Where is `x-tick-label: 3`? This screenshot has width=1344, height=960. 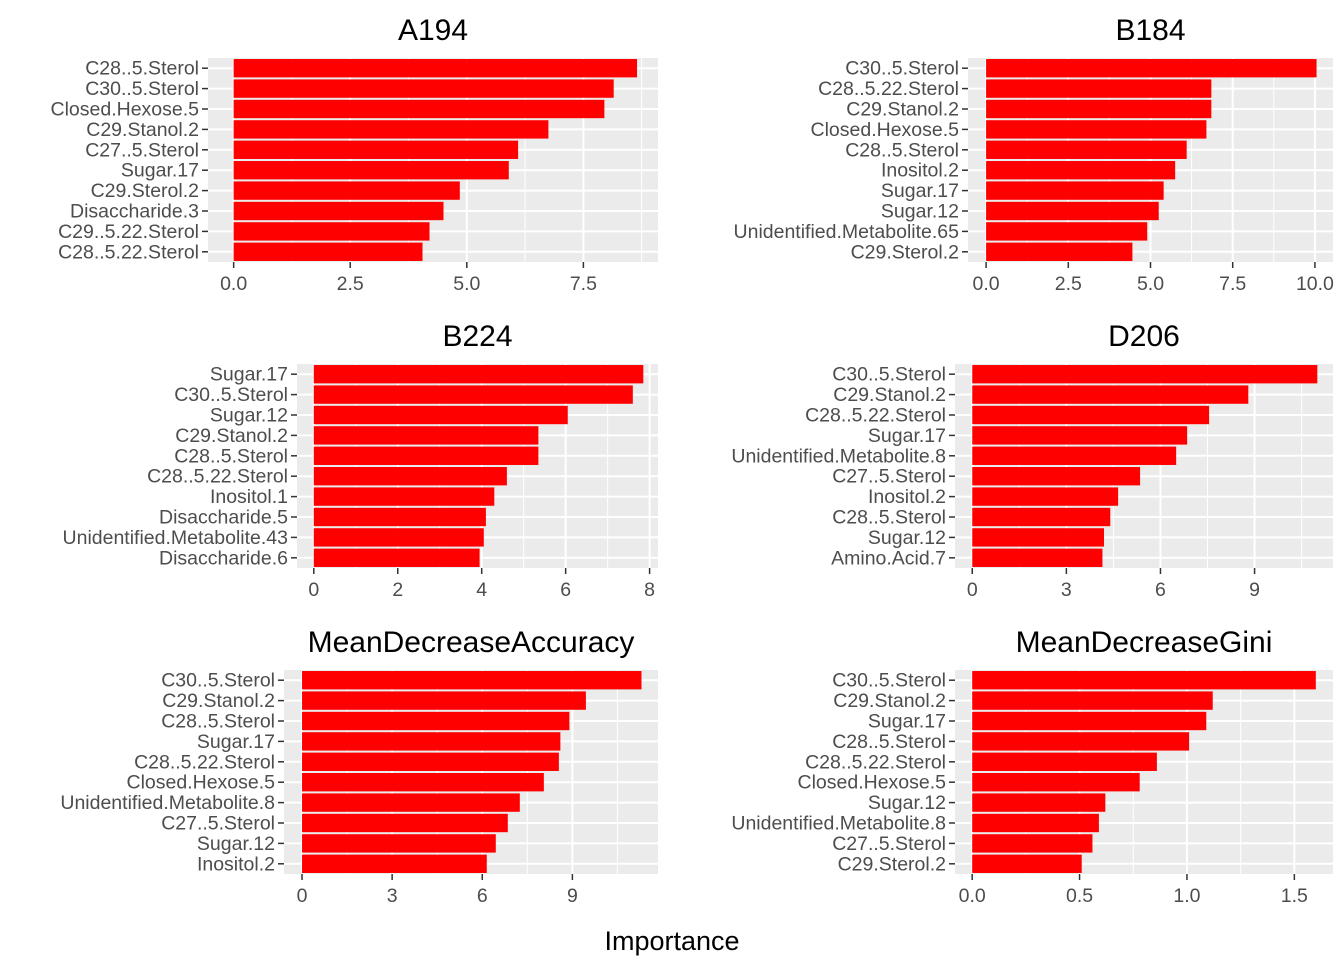
x-tick-label: 3 is located at coordinates (1066, 590).